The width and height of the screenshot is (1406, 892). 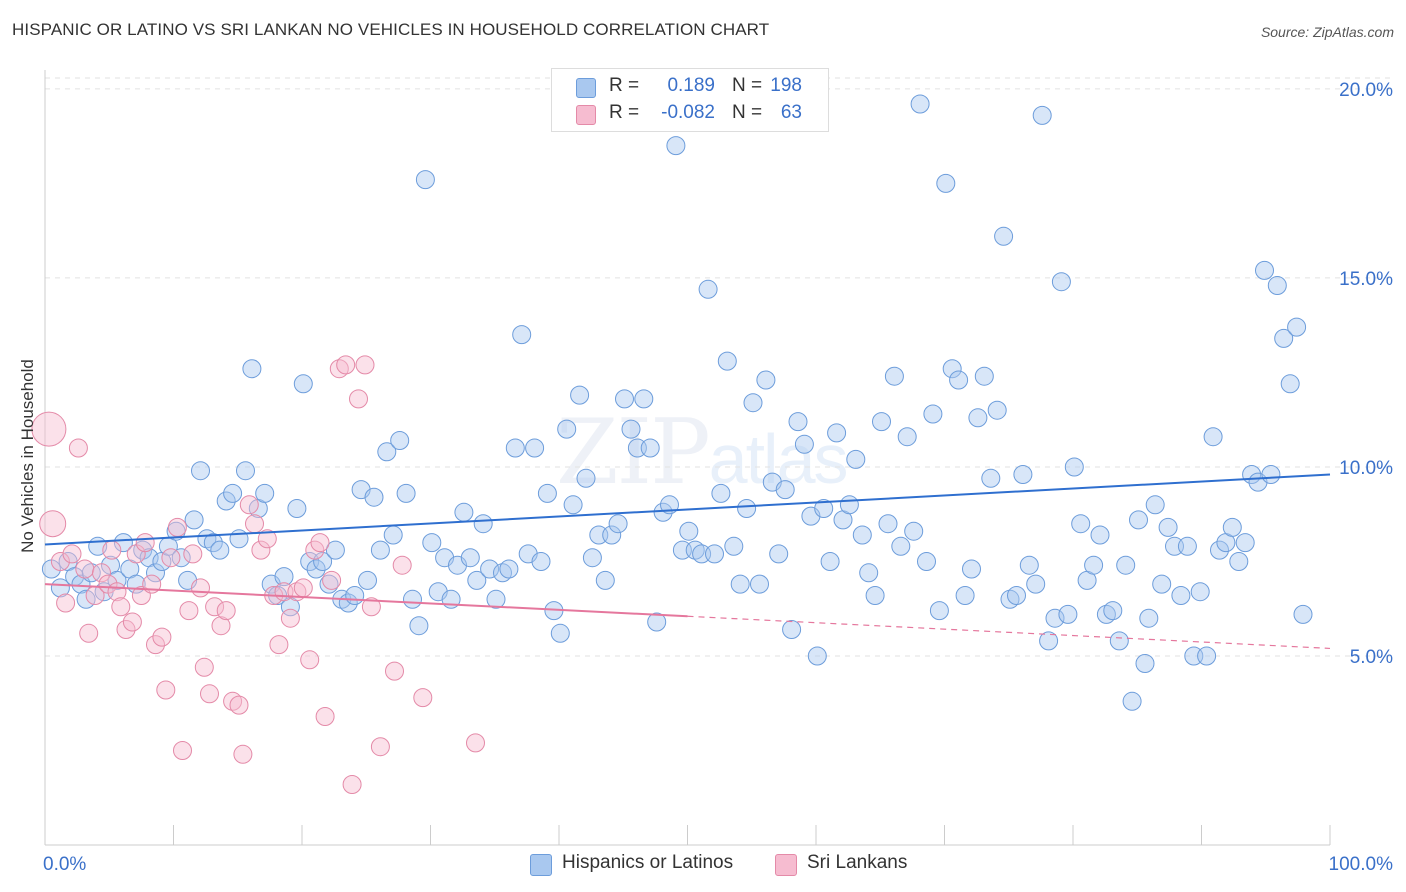 I want to click on stats-legend: R = 0.189 N = 198 R = -0.082 N = 63, so click(x=690, y=100).